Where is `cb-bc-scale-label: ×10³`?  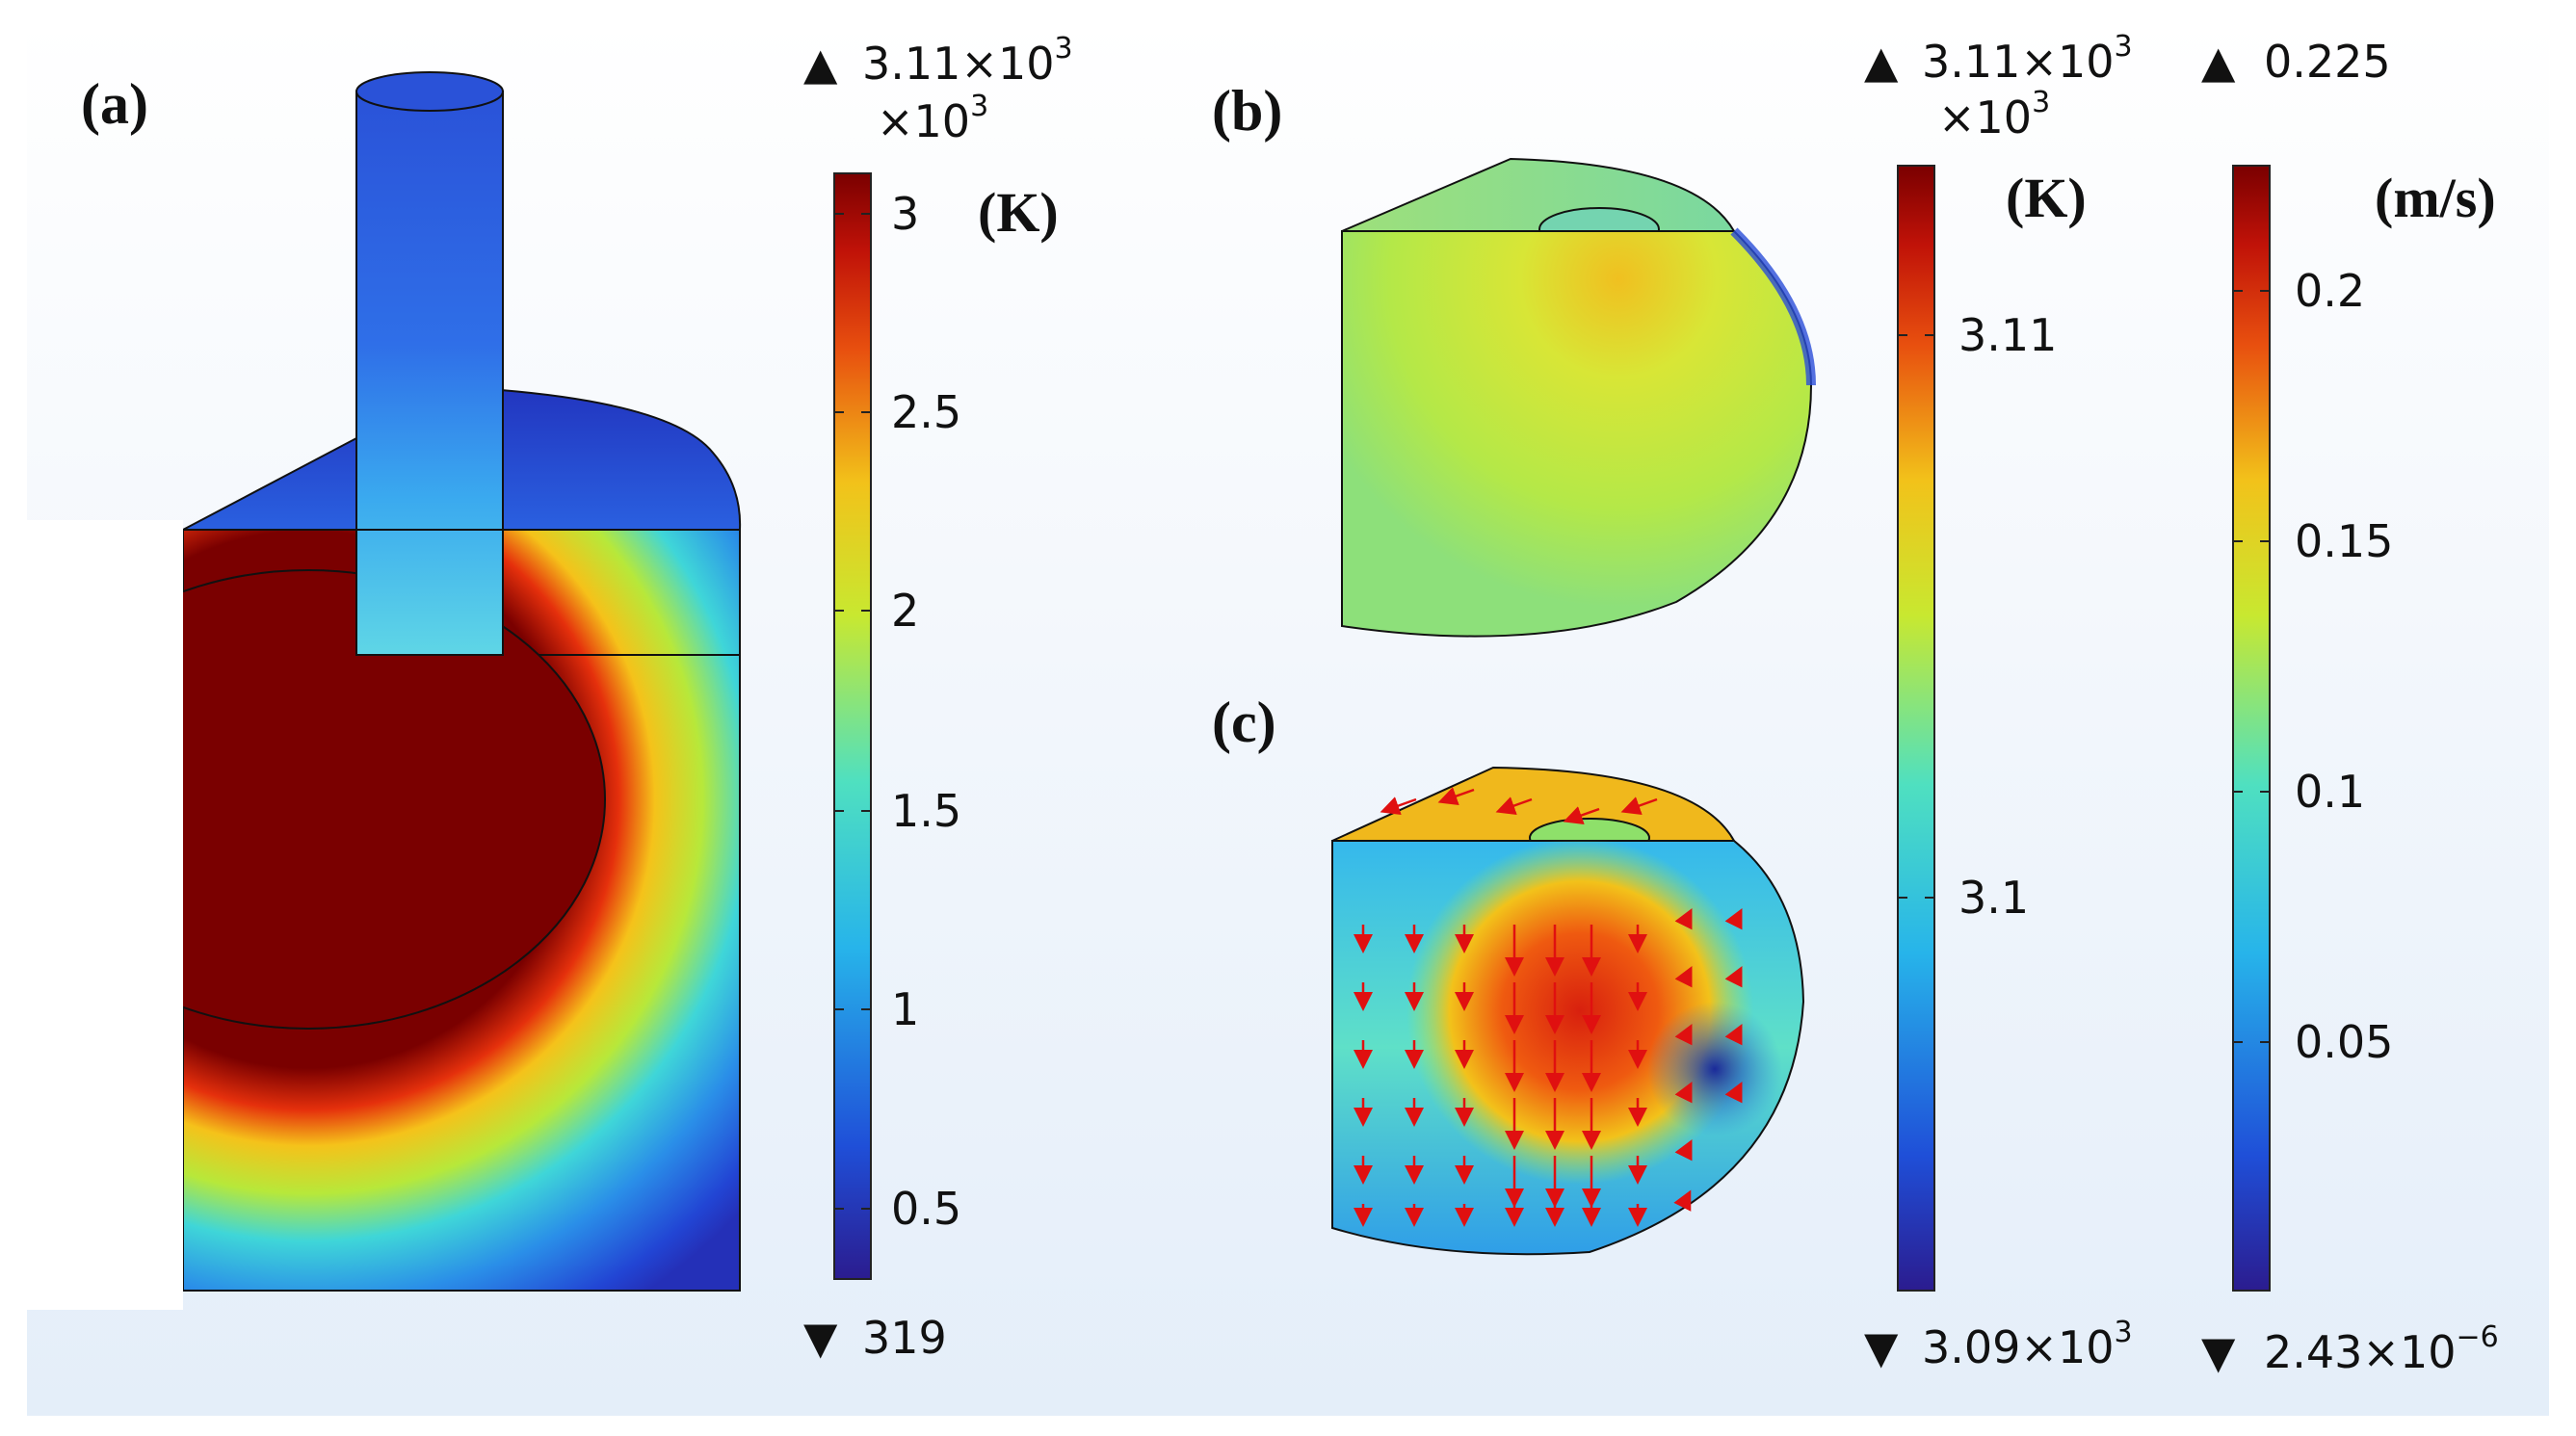
cb-bc-scale-label: ×10³ is located at coordinates (1994, 115).